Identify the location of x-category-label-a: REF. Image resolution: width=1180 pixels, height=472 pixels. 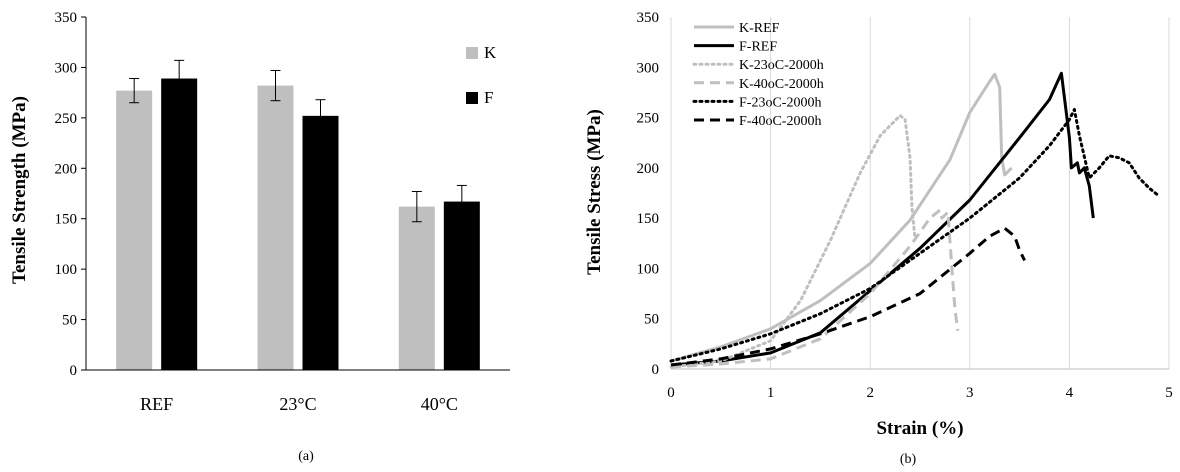
(156, 404).